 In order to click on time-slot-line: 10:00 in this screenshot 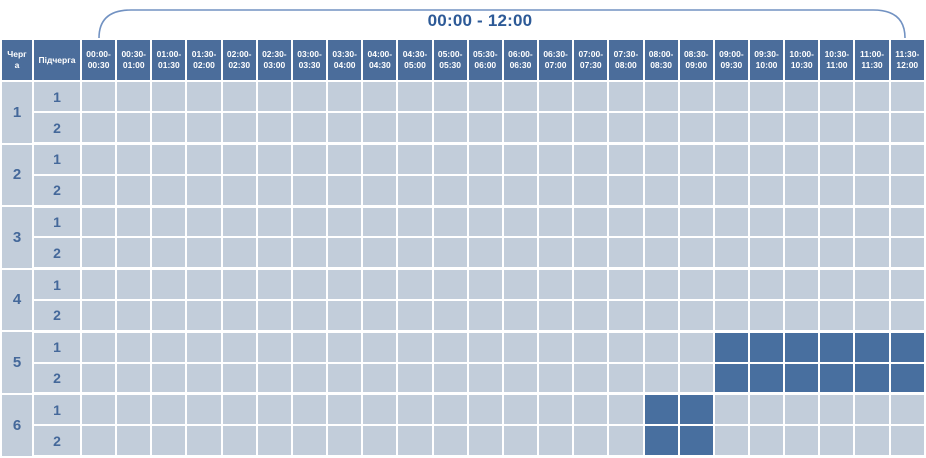, I will do `click(766, 65)`.